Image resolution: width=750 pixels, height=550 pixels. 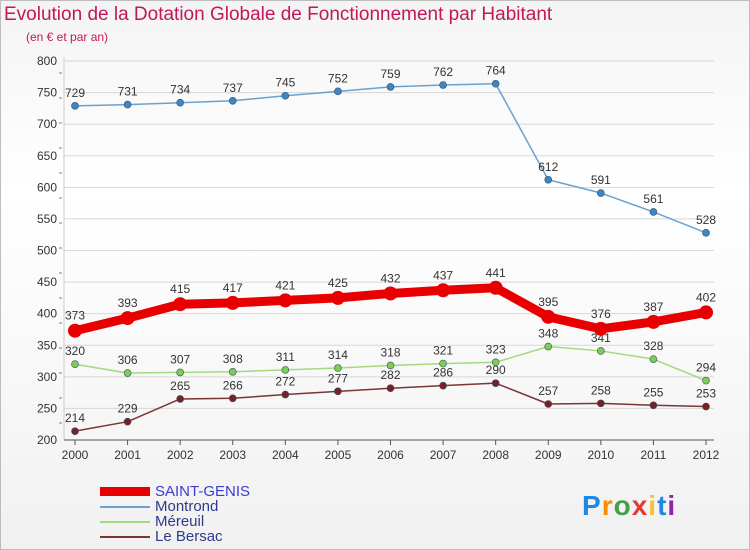 I want to click on data-point-m-reuil-2005, so click(x=338, y=368).